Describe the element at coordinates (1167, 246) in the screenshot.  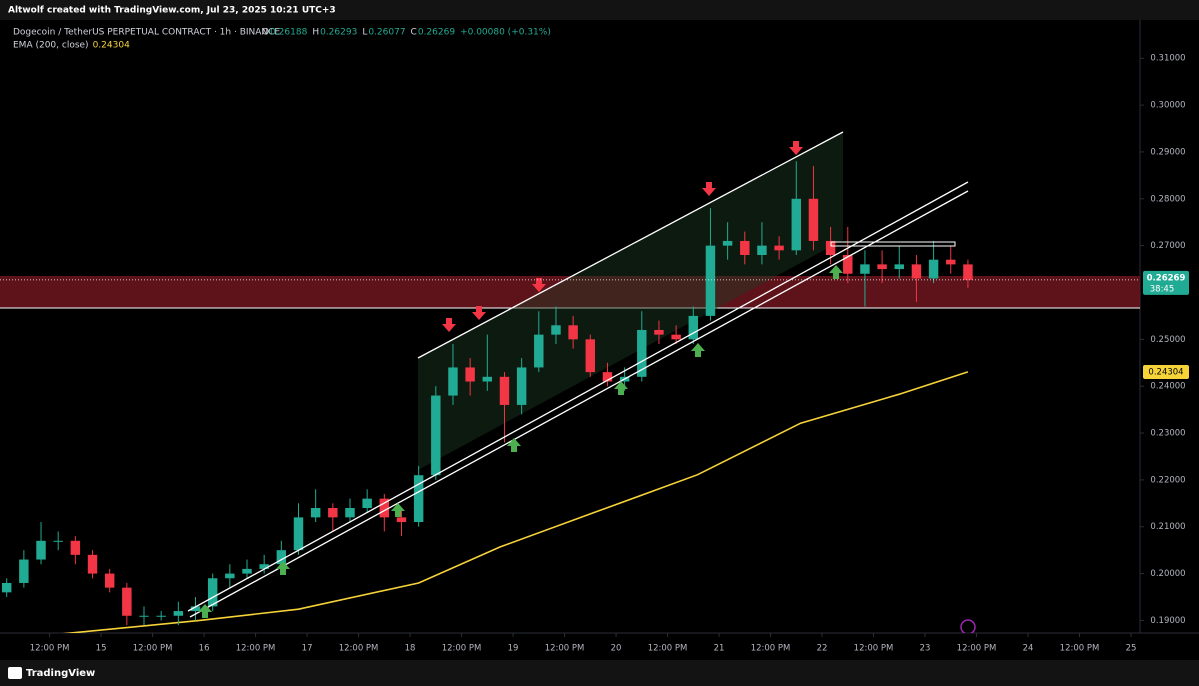
I see `y-tick-label: 0.27000` at that location.